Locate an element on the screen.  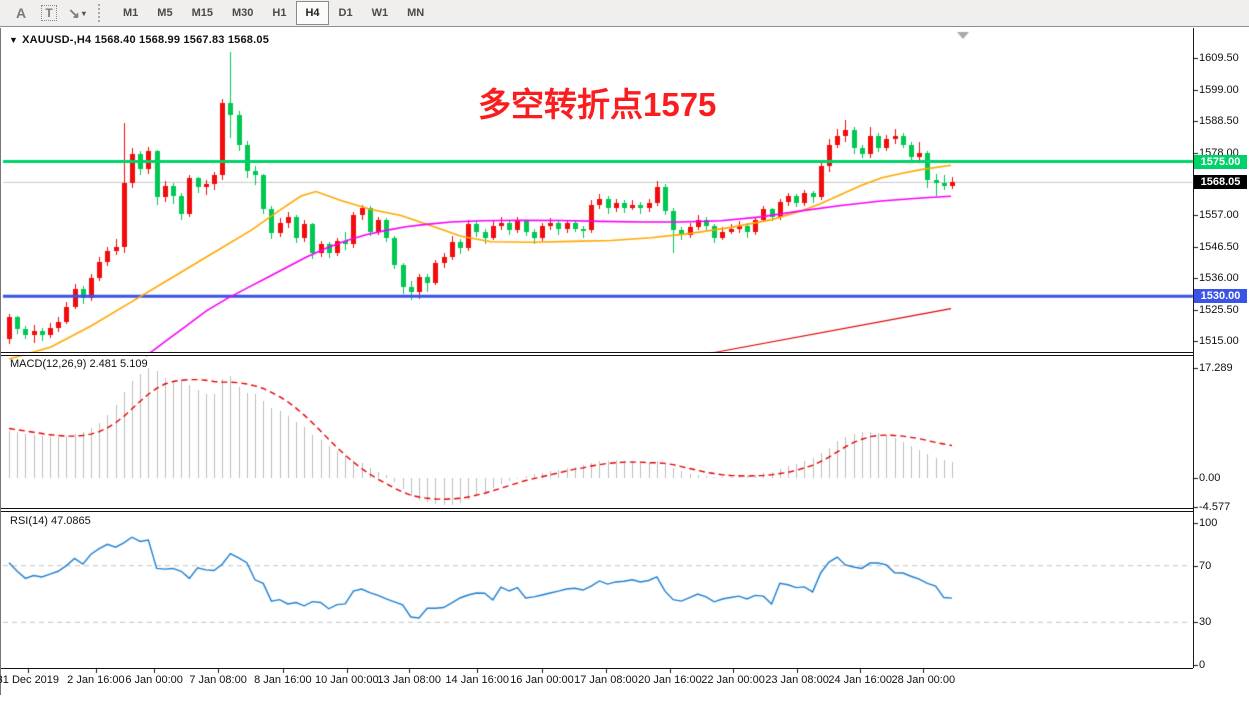
price-axis-label: 1515.00 is located at coordinates (1219, 340).